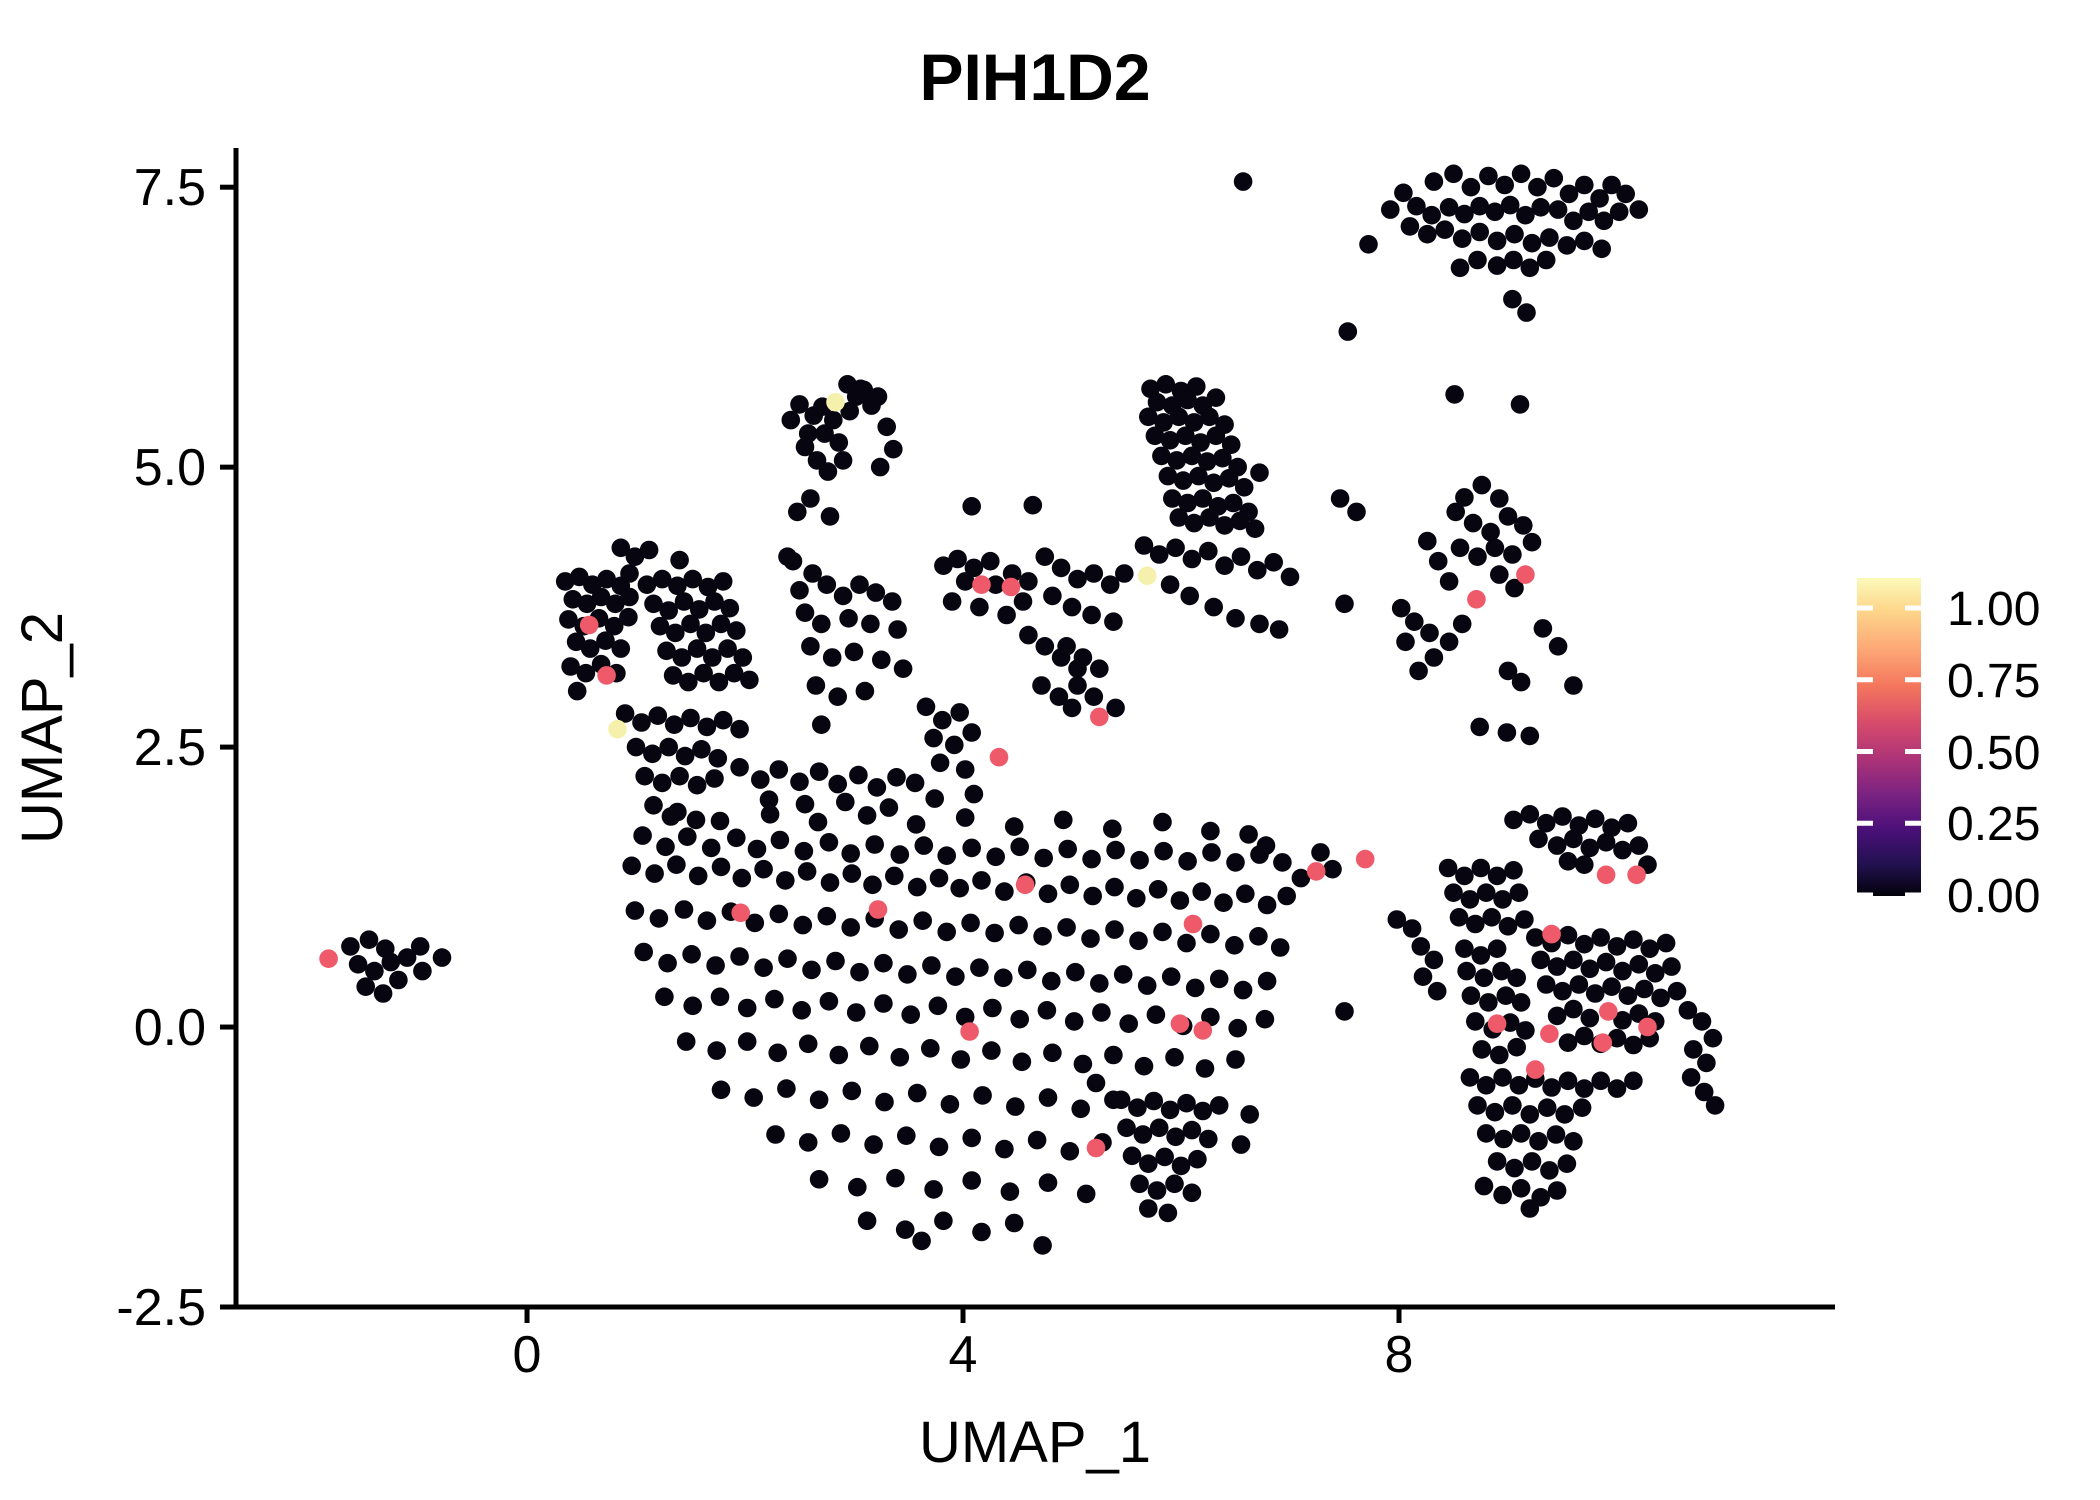  I want to click on colorbar-bar, so click(1889, 737).